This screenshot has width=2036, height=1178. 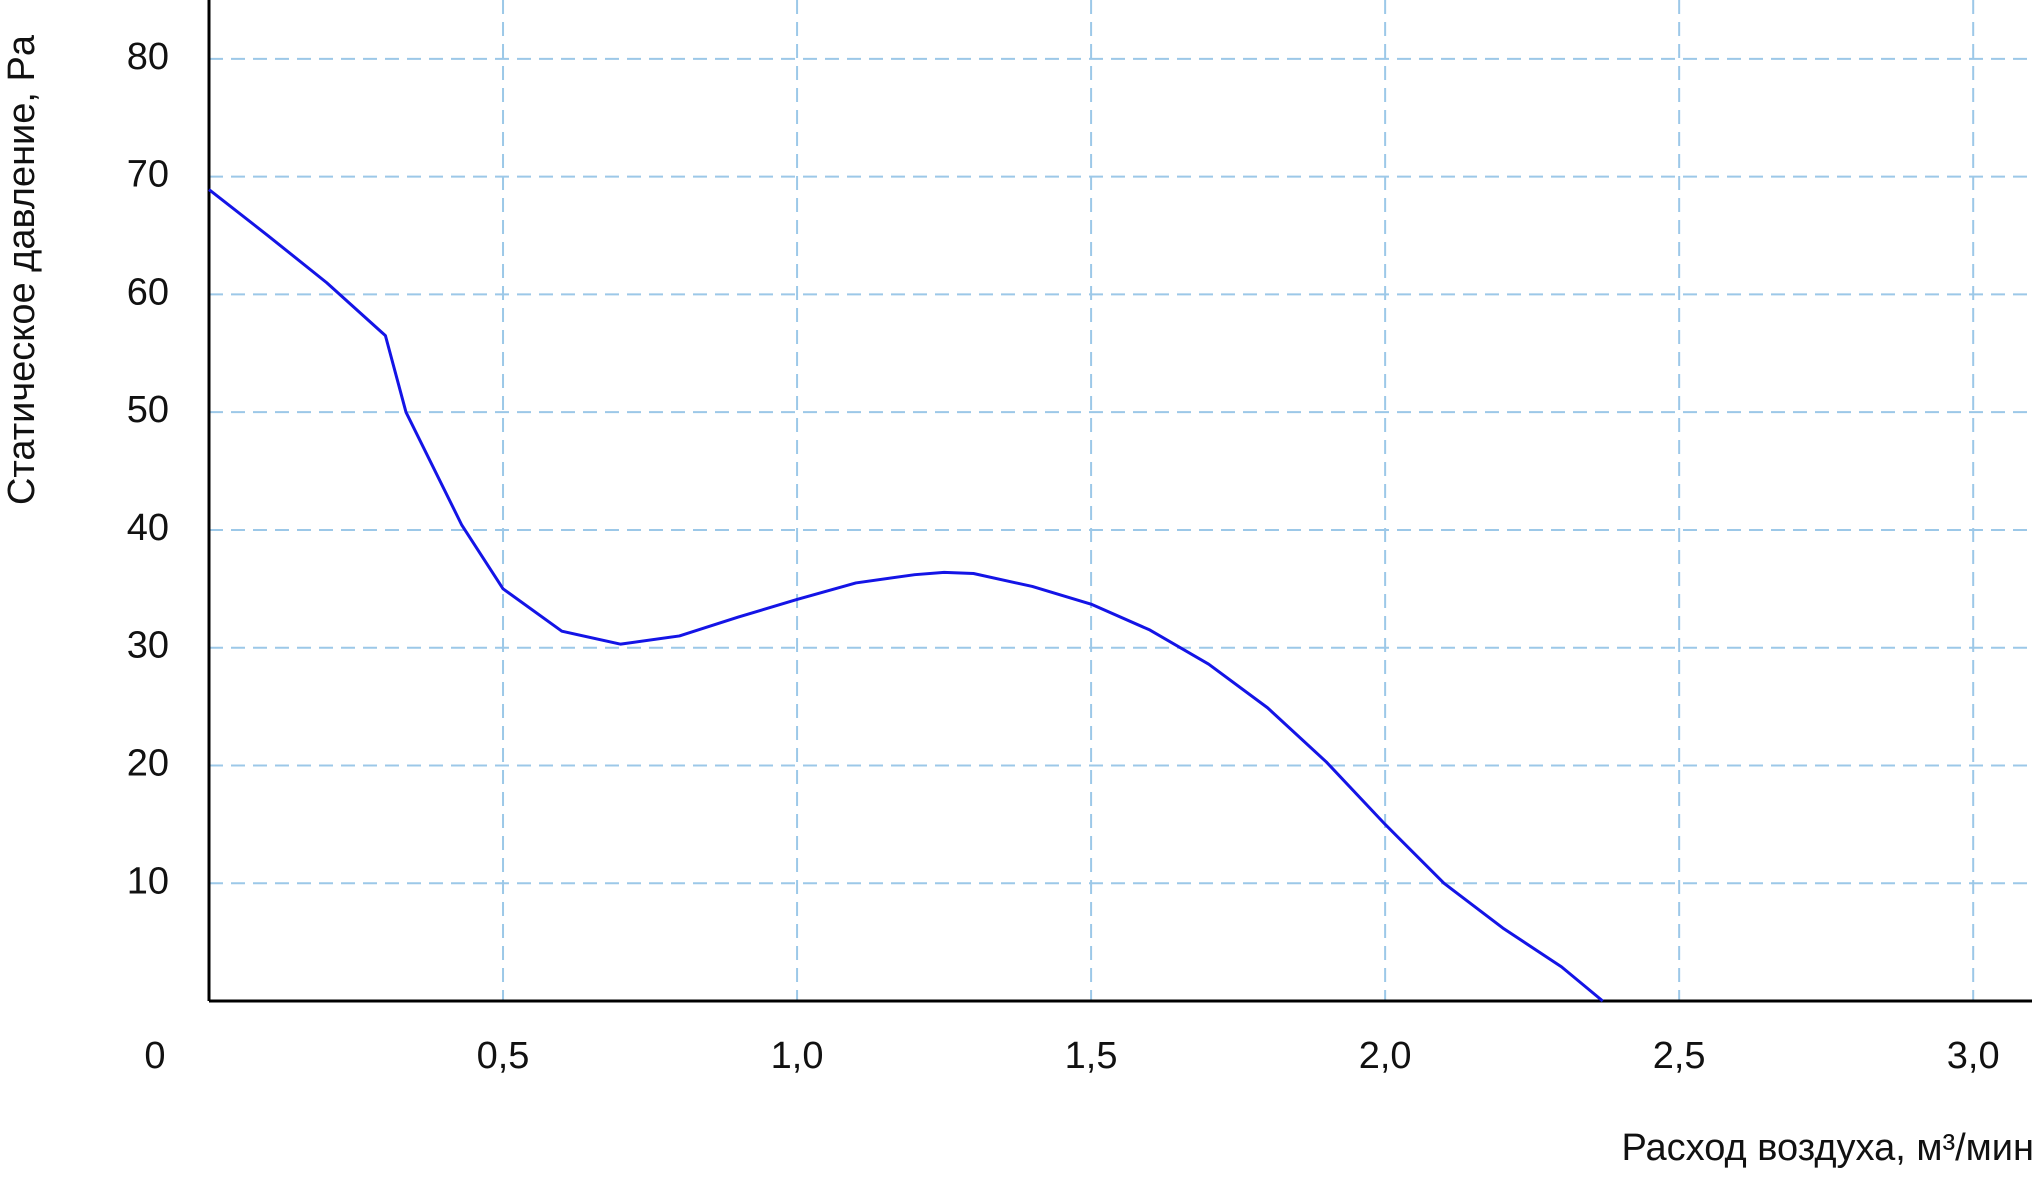 What do you see at coordinates (148, 57) in the screenshot?
I see `y-tick-label: 80` at bounding box center [148, 57].